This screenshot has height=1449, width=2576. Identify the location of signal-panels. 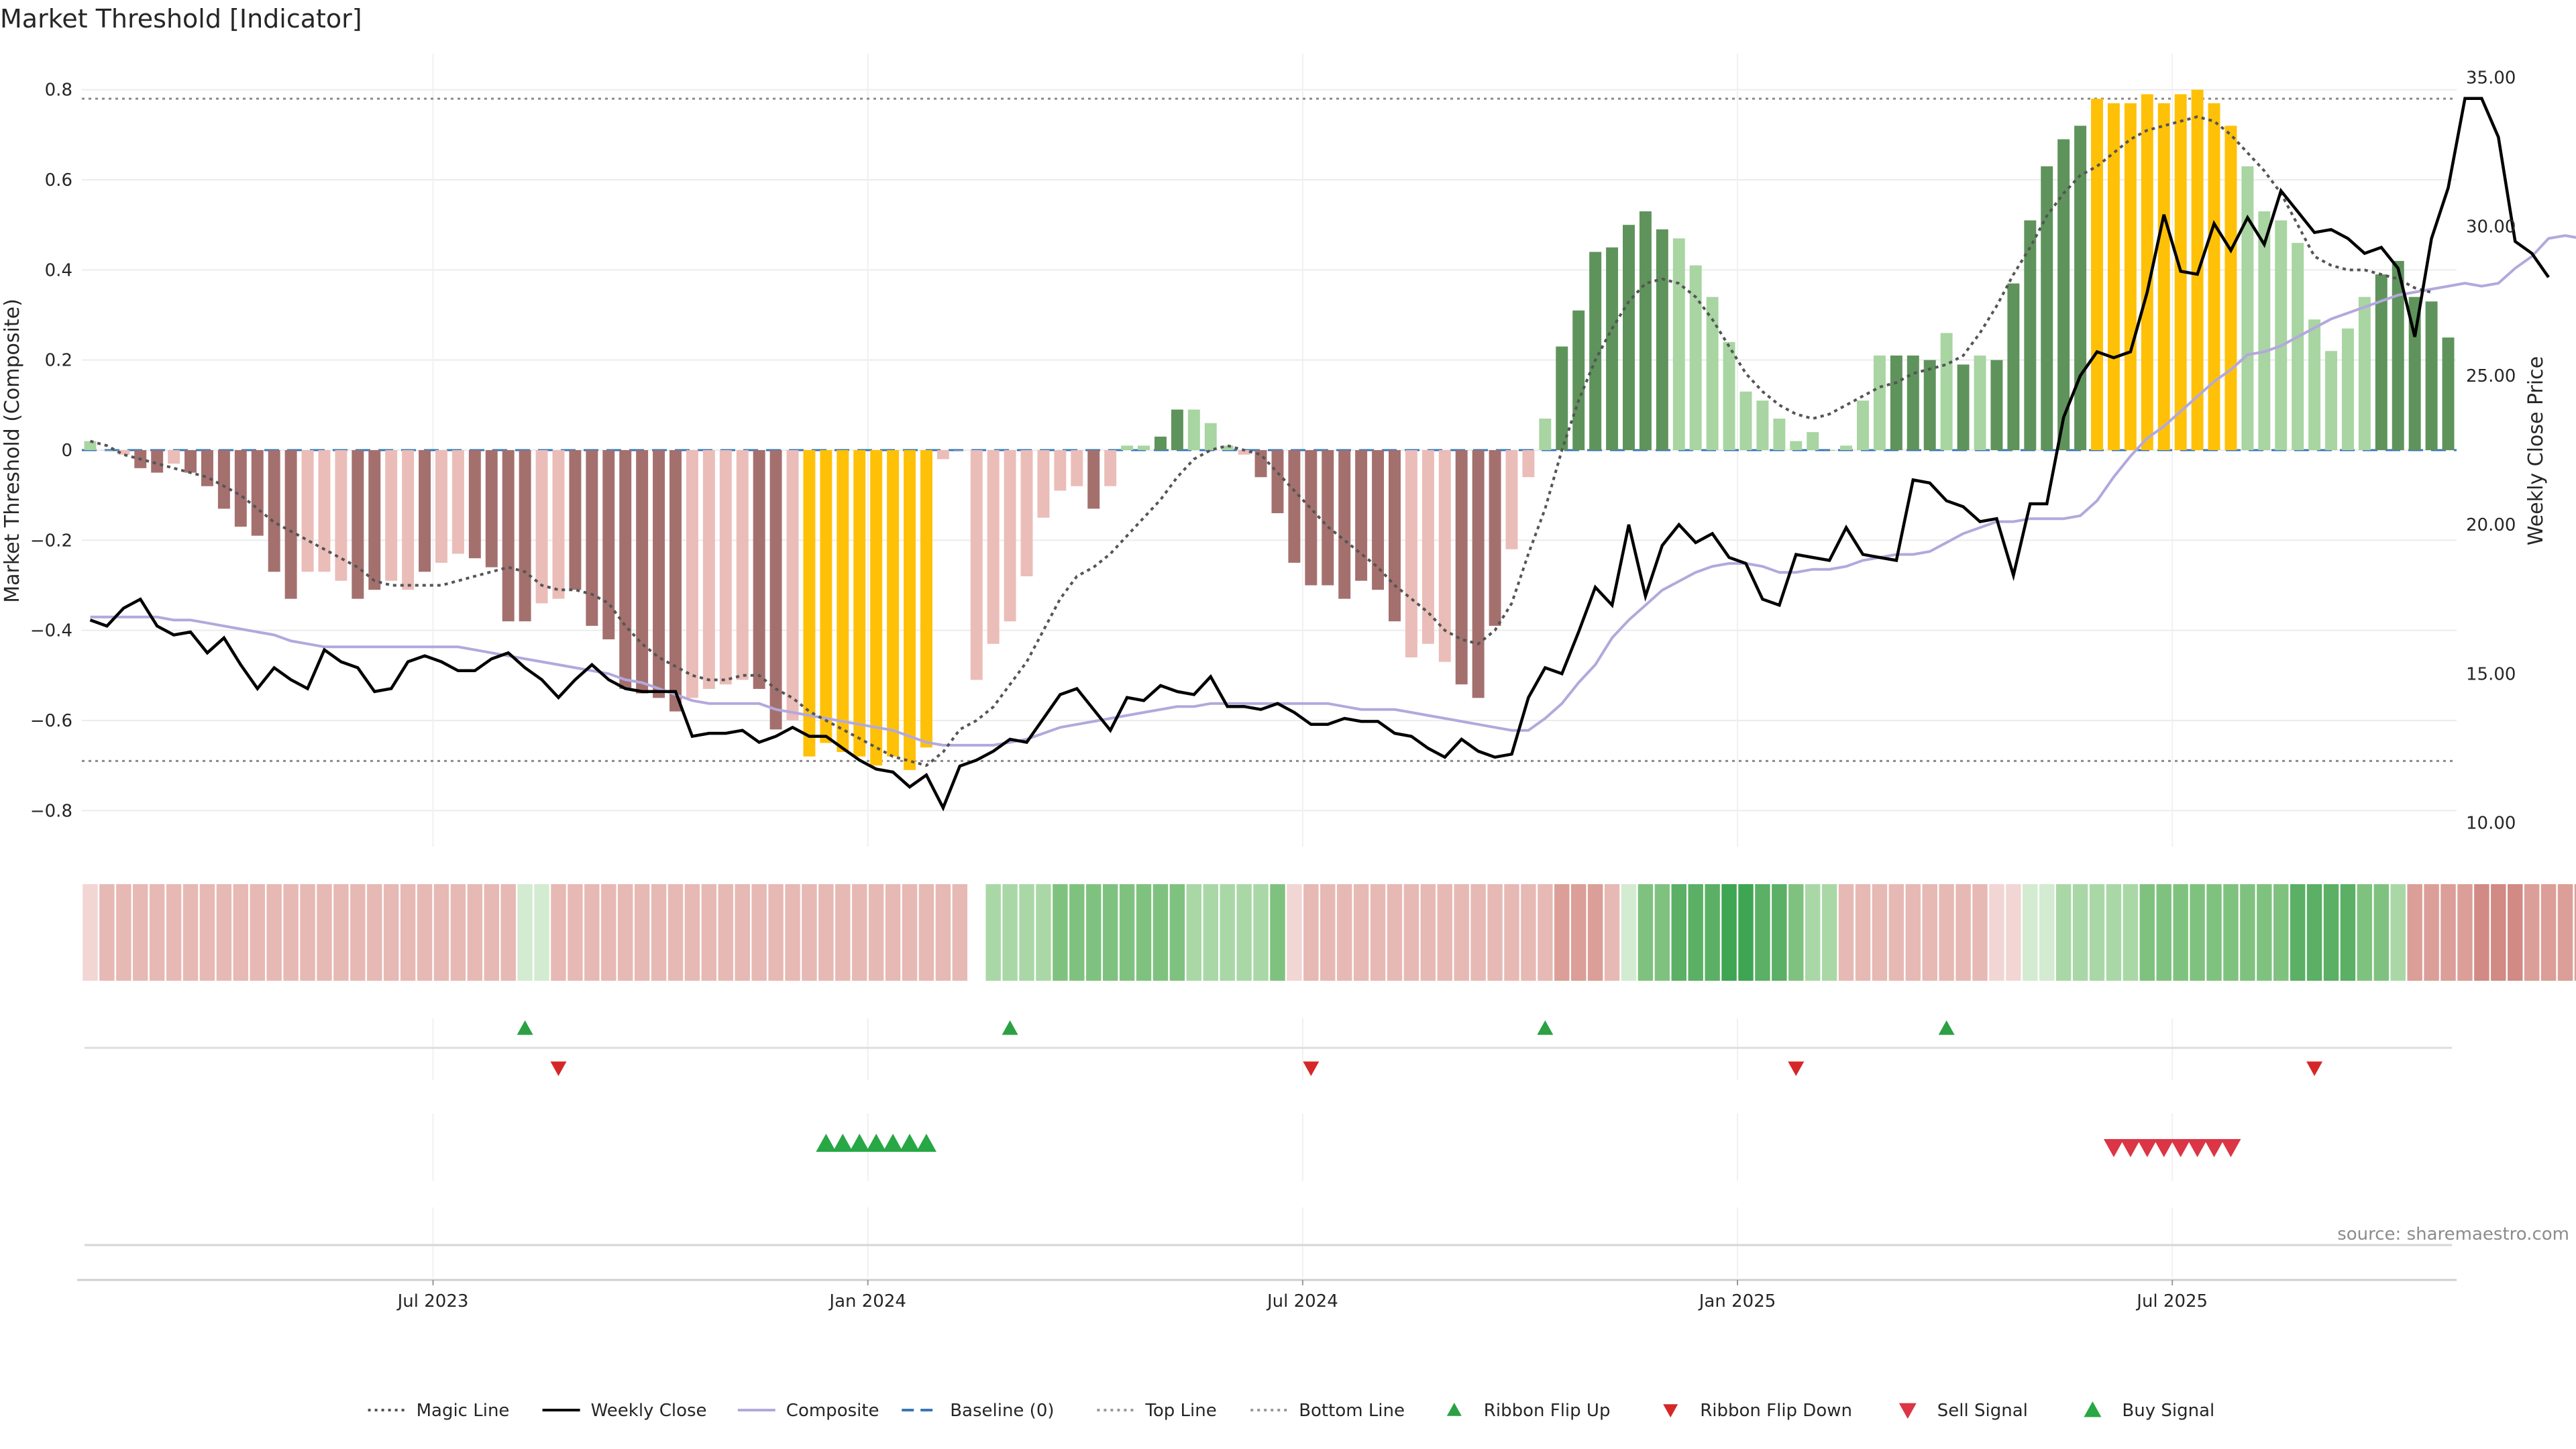
(1268, 1133).